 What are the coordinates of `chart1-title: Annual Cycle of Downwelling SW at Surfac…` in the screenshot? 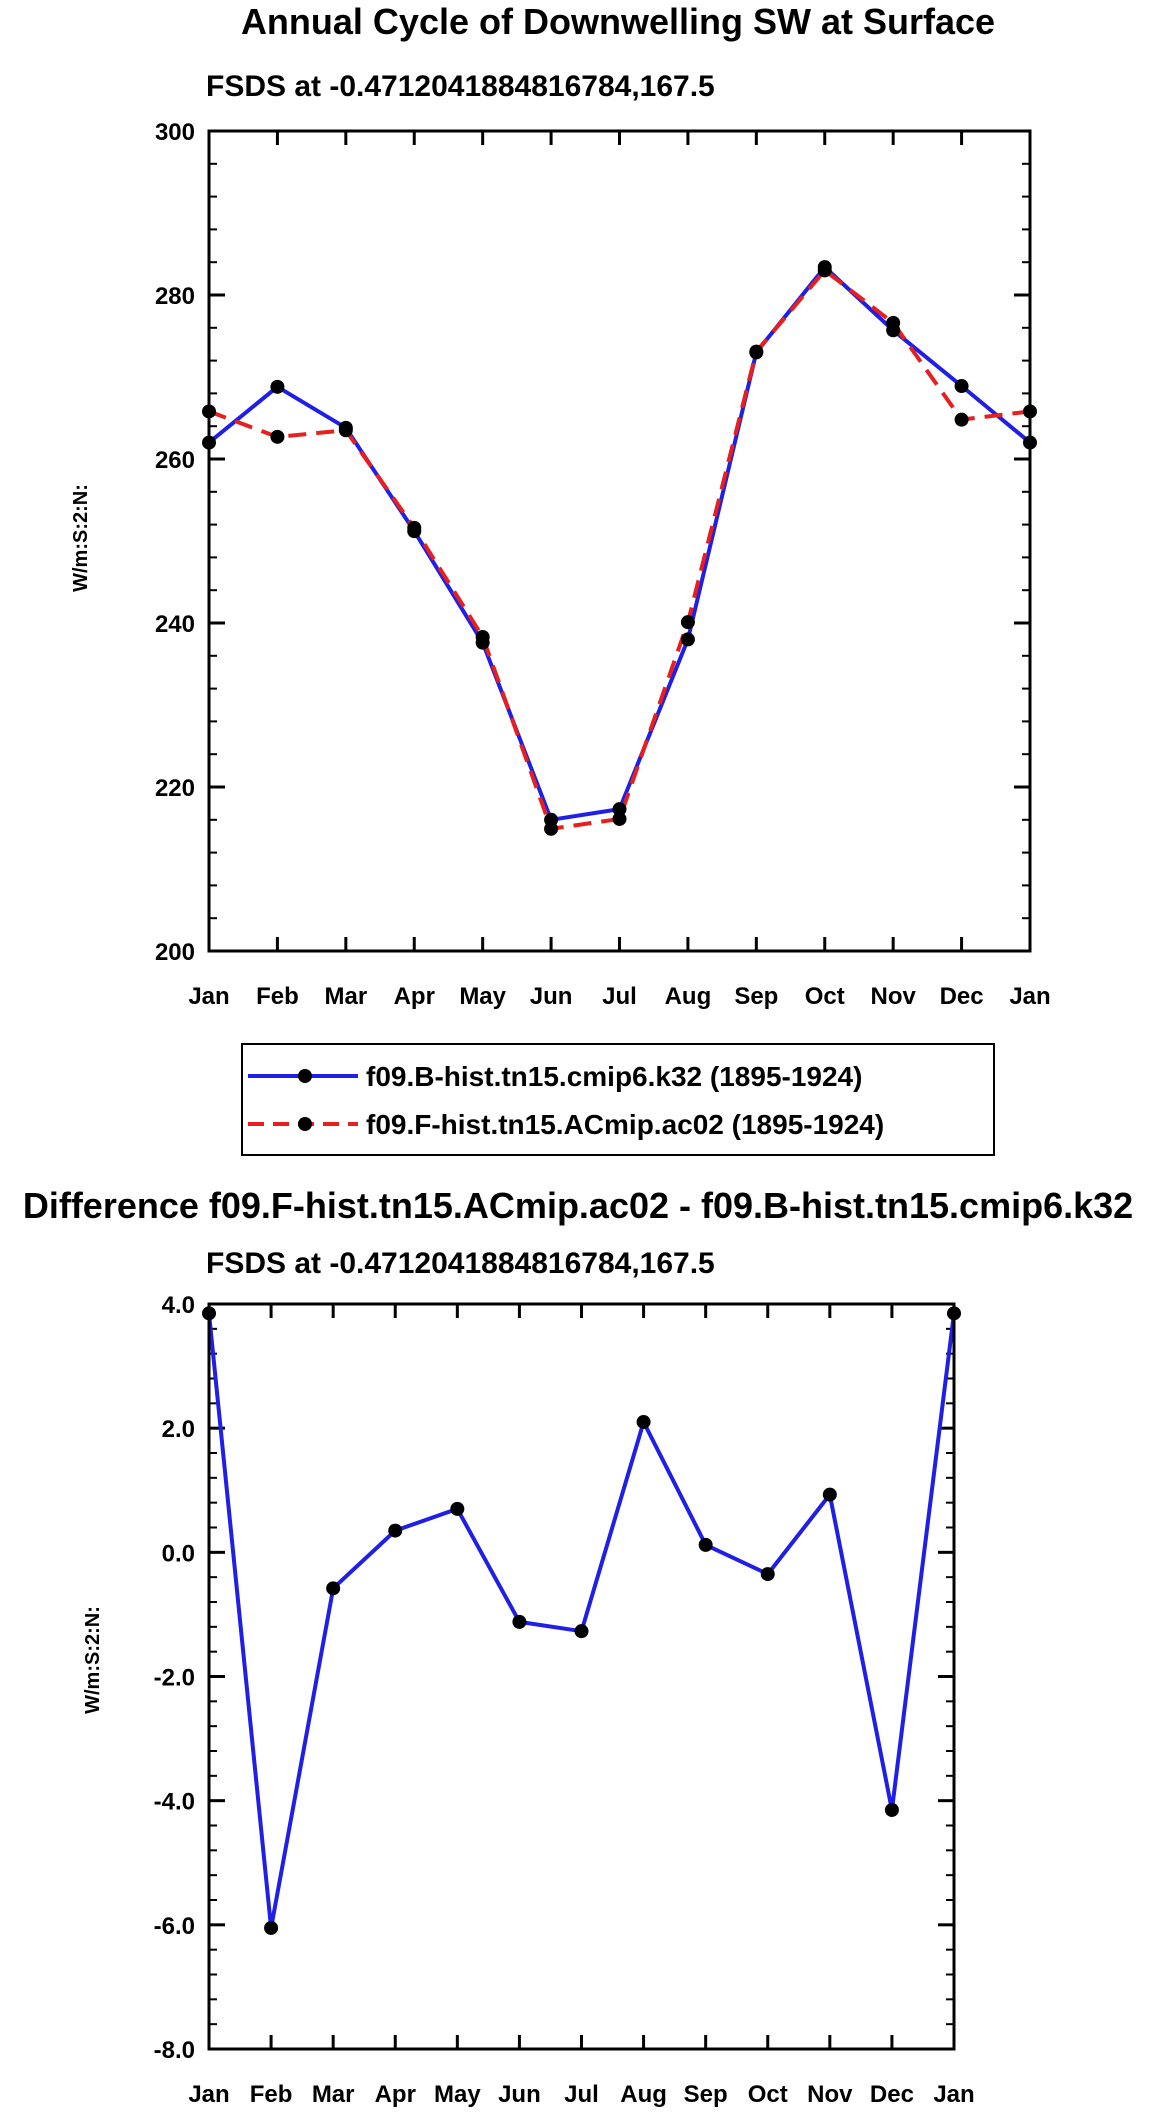 It's located at (618, 21).